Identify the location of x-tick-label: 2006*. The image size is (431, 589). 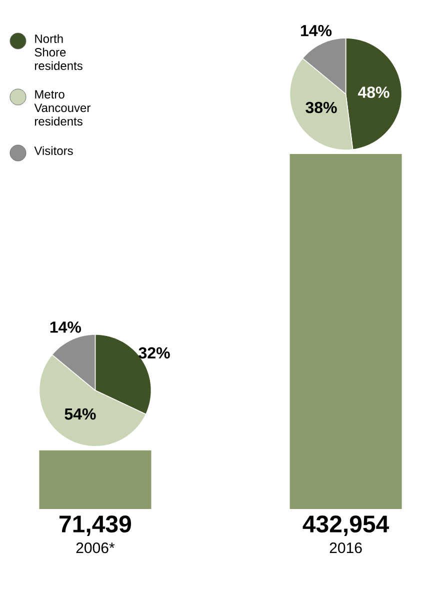
(95, 548).